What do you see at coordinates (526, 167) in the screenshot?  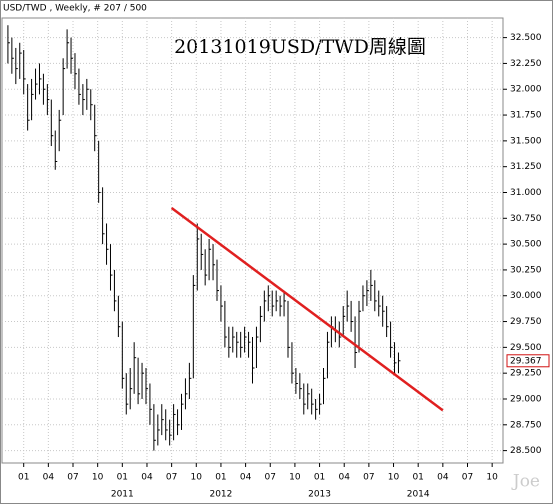 I see `y-tick-label: 31.250` at bounding box center [526, 167].